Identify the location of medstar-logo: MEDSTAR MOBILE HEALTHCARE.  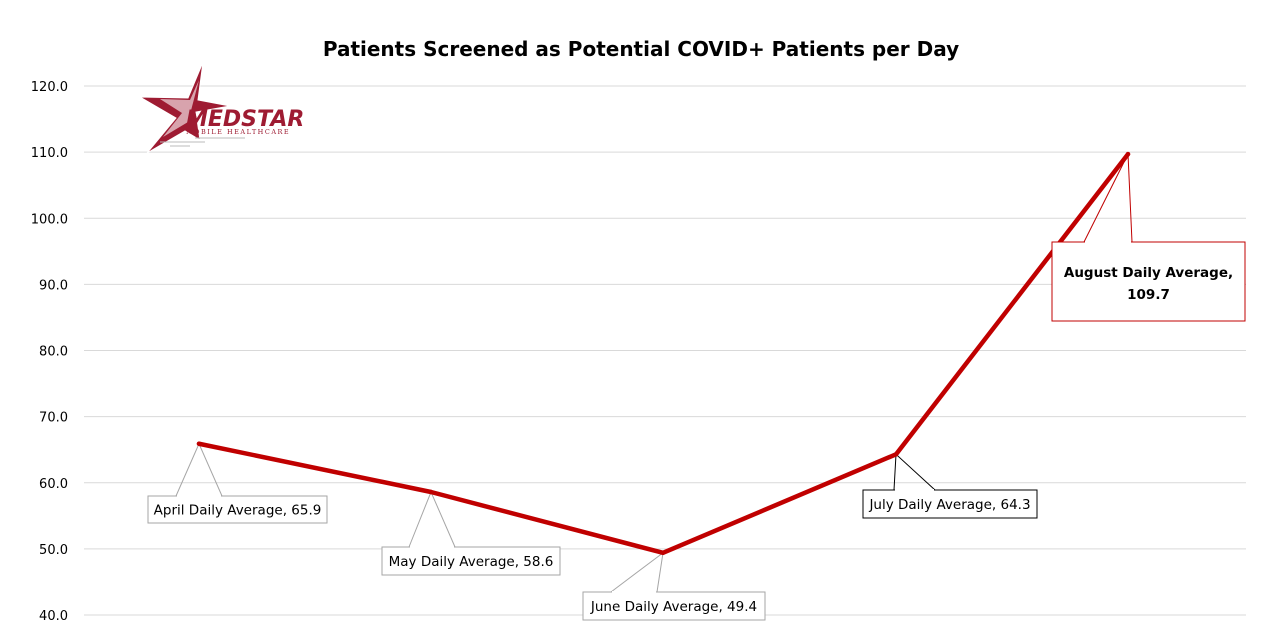
(221, 107).